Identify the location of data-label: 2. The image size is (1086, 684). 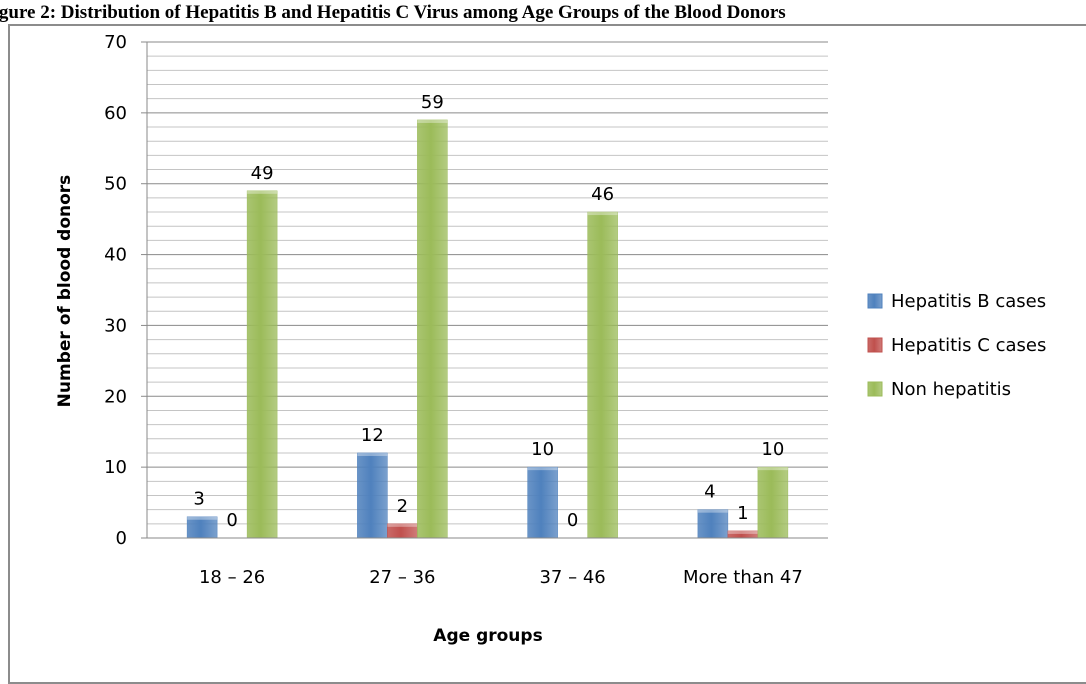
(402, 506).